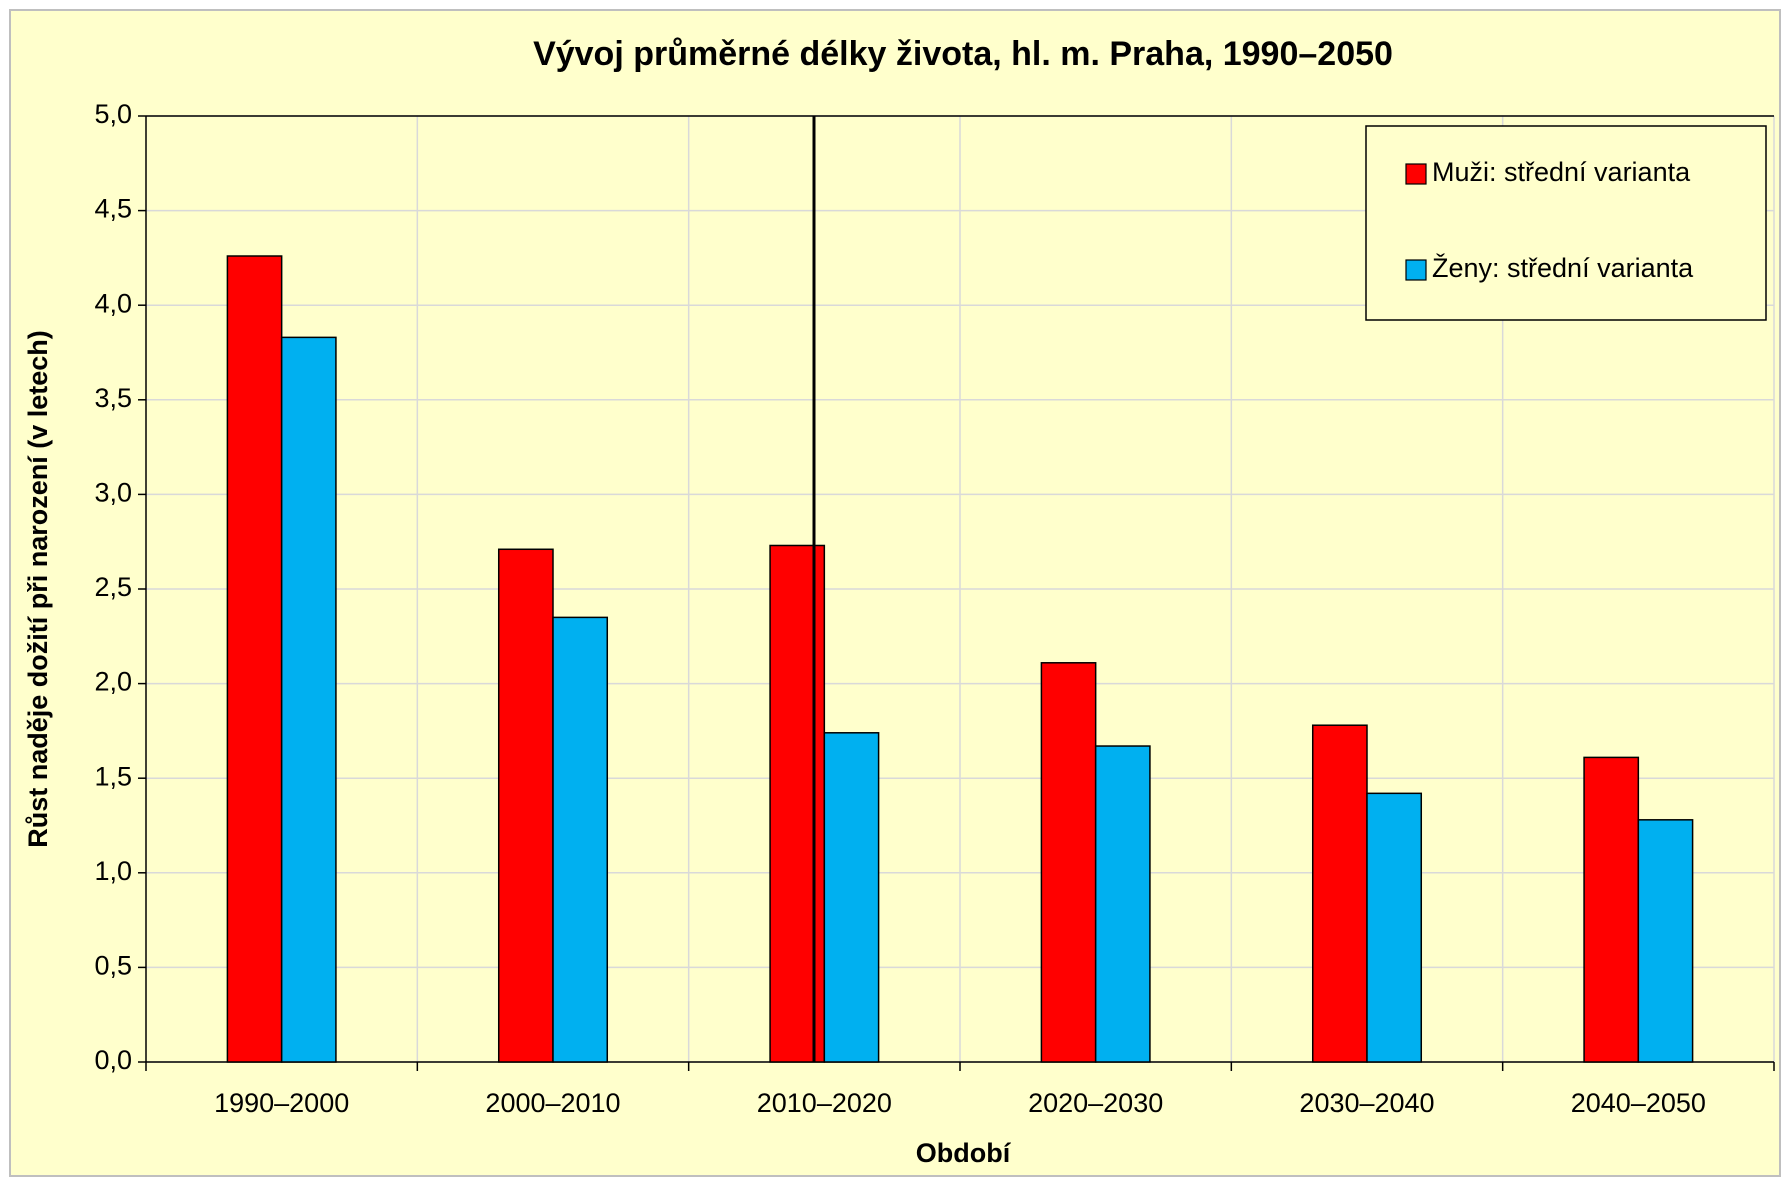 Image resolution: width=1783 pixels, height=1178 pixels. I want to click on y-tick-label: 0,0, so click(113, 1060).